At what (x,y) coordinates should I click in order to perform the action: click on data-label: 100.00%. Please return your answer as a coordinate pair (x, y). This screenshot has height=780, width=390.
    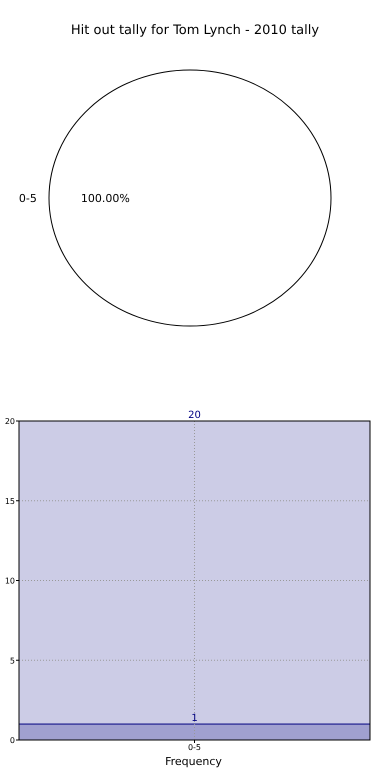
    Looking at the image, I should click on (105, 198).